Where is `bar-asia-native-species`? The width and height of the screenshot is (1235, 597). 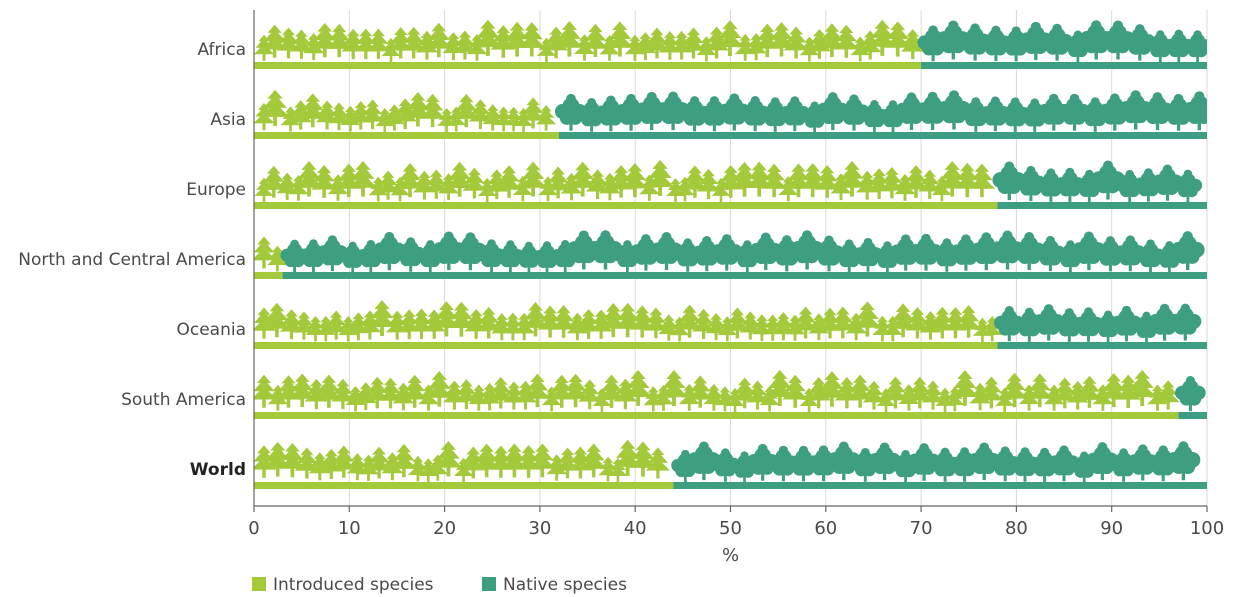 bar-asia-native-species is located at coordinates (880, 114).